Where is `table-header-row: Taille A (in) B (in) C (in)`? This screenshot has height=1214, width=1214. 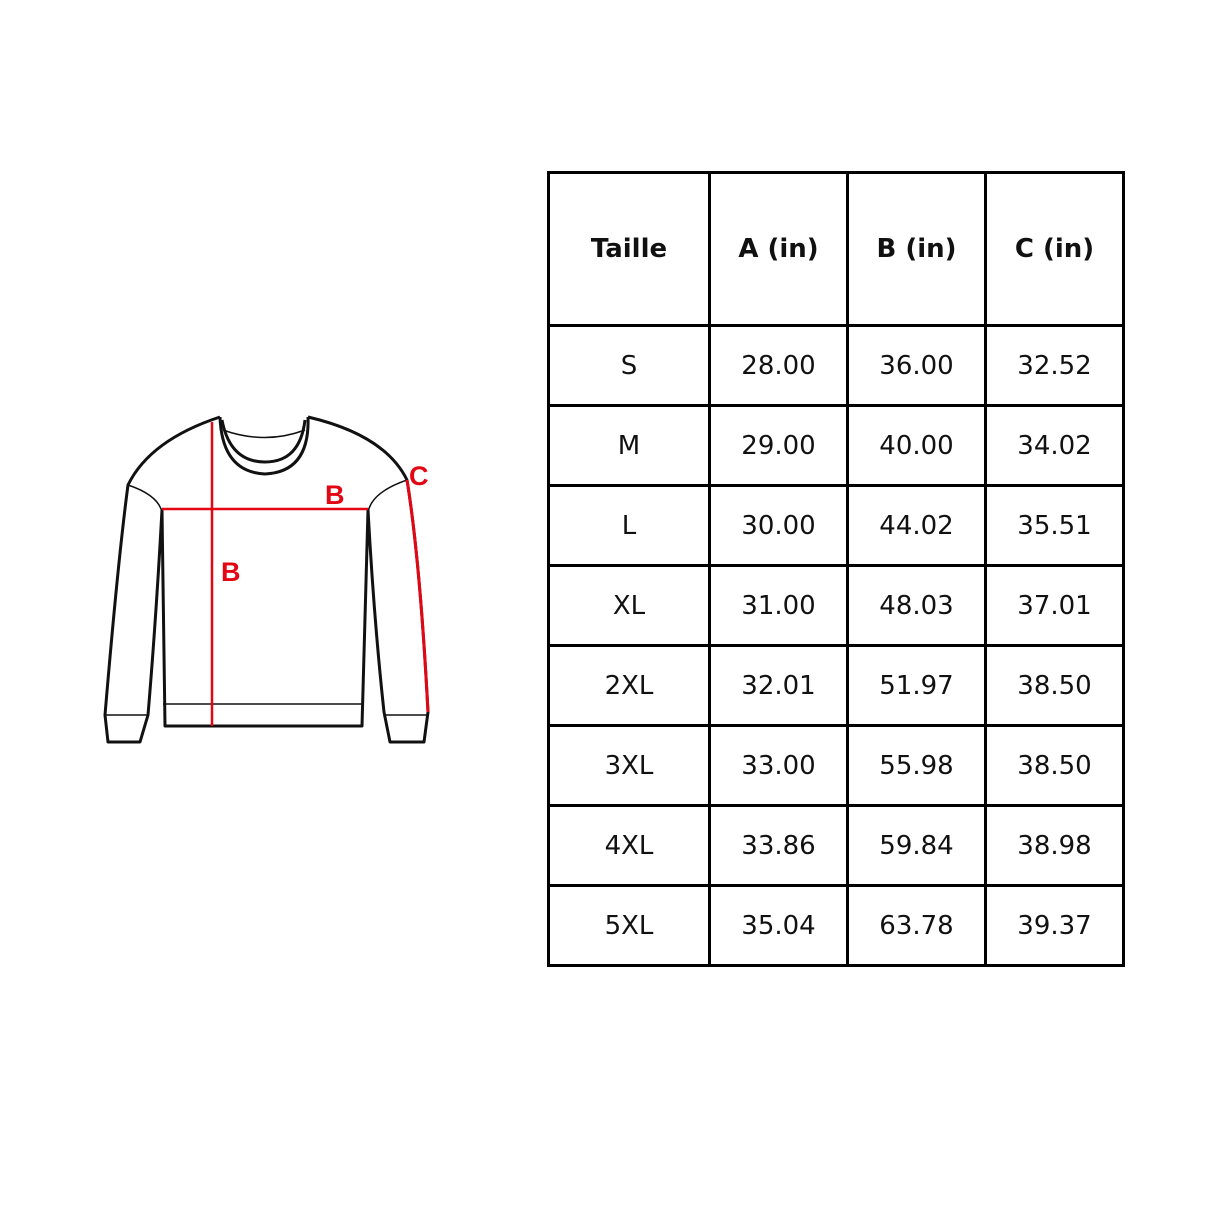
table-header-row: Taille A (in) B (in) C (in) is located at coordinates (836, 249).